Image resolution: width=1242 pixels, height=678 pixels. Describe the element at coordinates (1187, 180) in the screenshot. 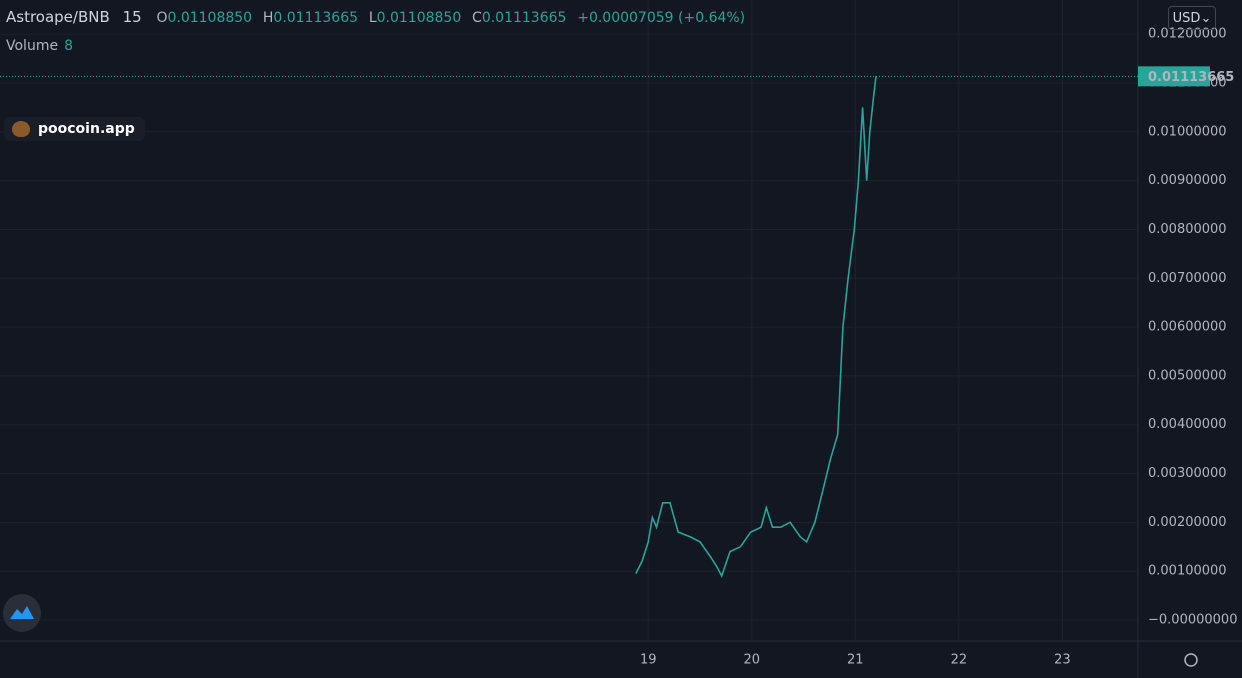

I see `y-tick-label: 0.00900000` at that location.